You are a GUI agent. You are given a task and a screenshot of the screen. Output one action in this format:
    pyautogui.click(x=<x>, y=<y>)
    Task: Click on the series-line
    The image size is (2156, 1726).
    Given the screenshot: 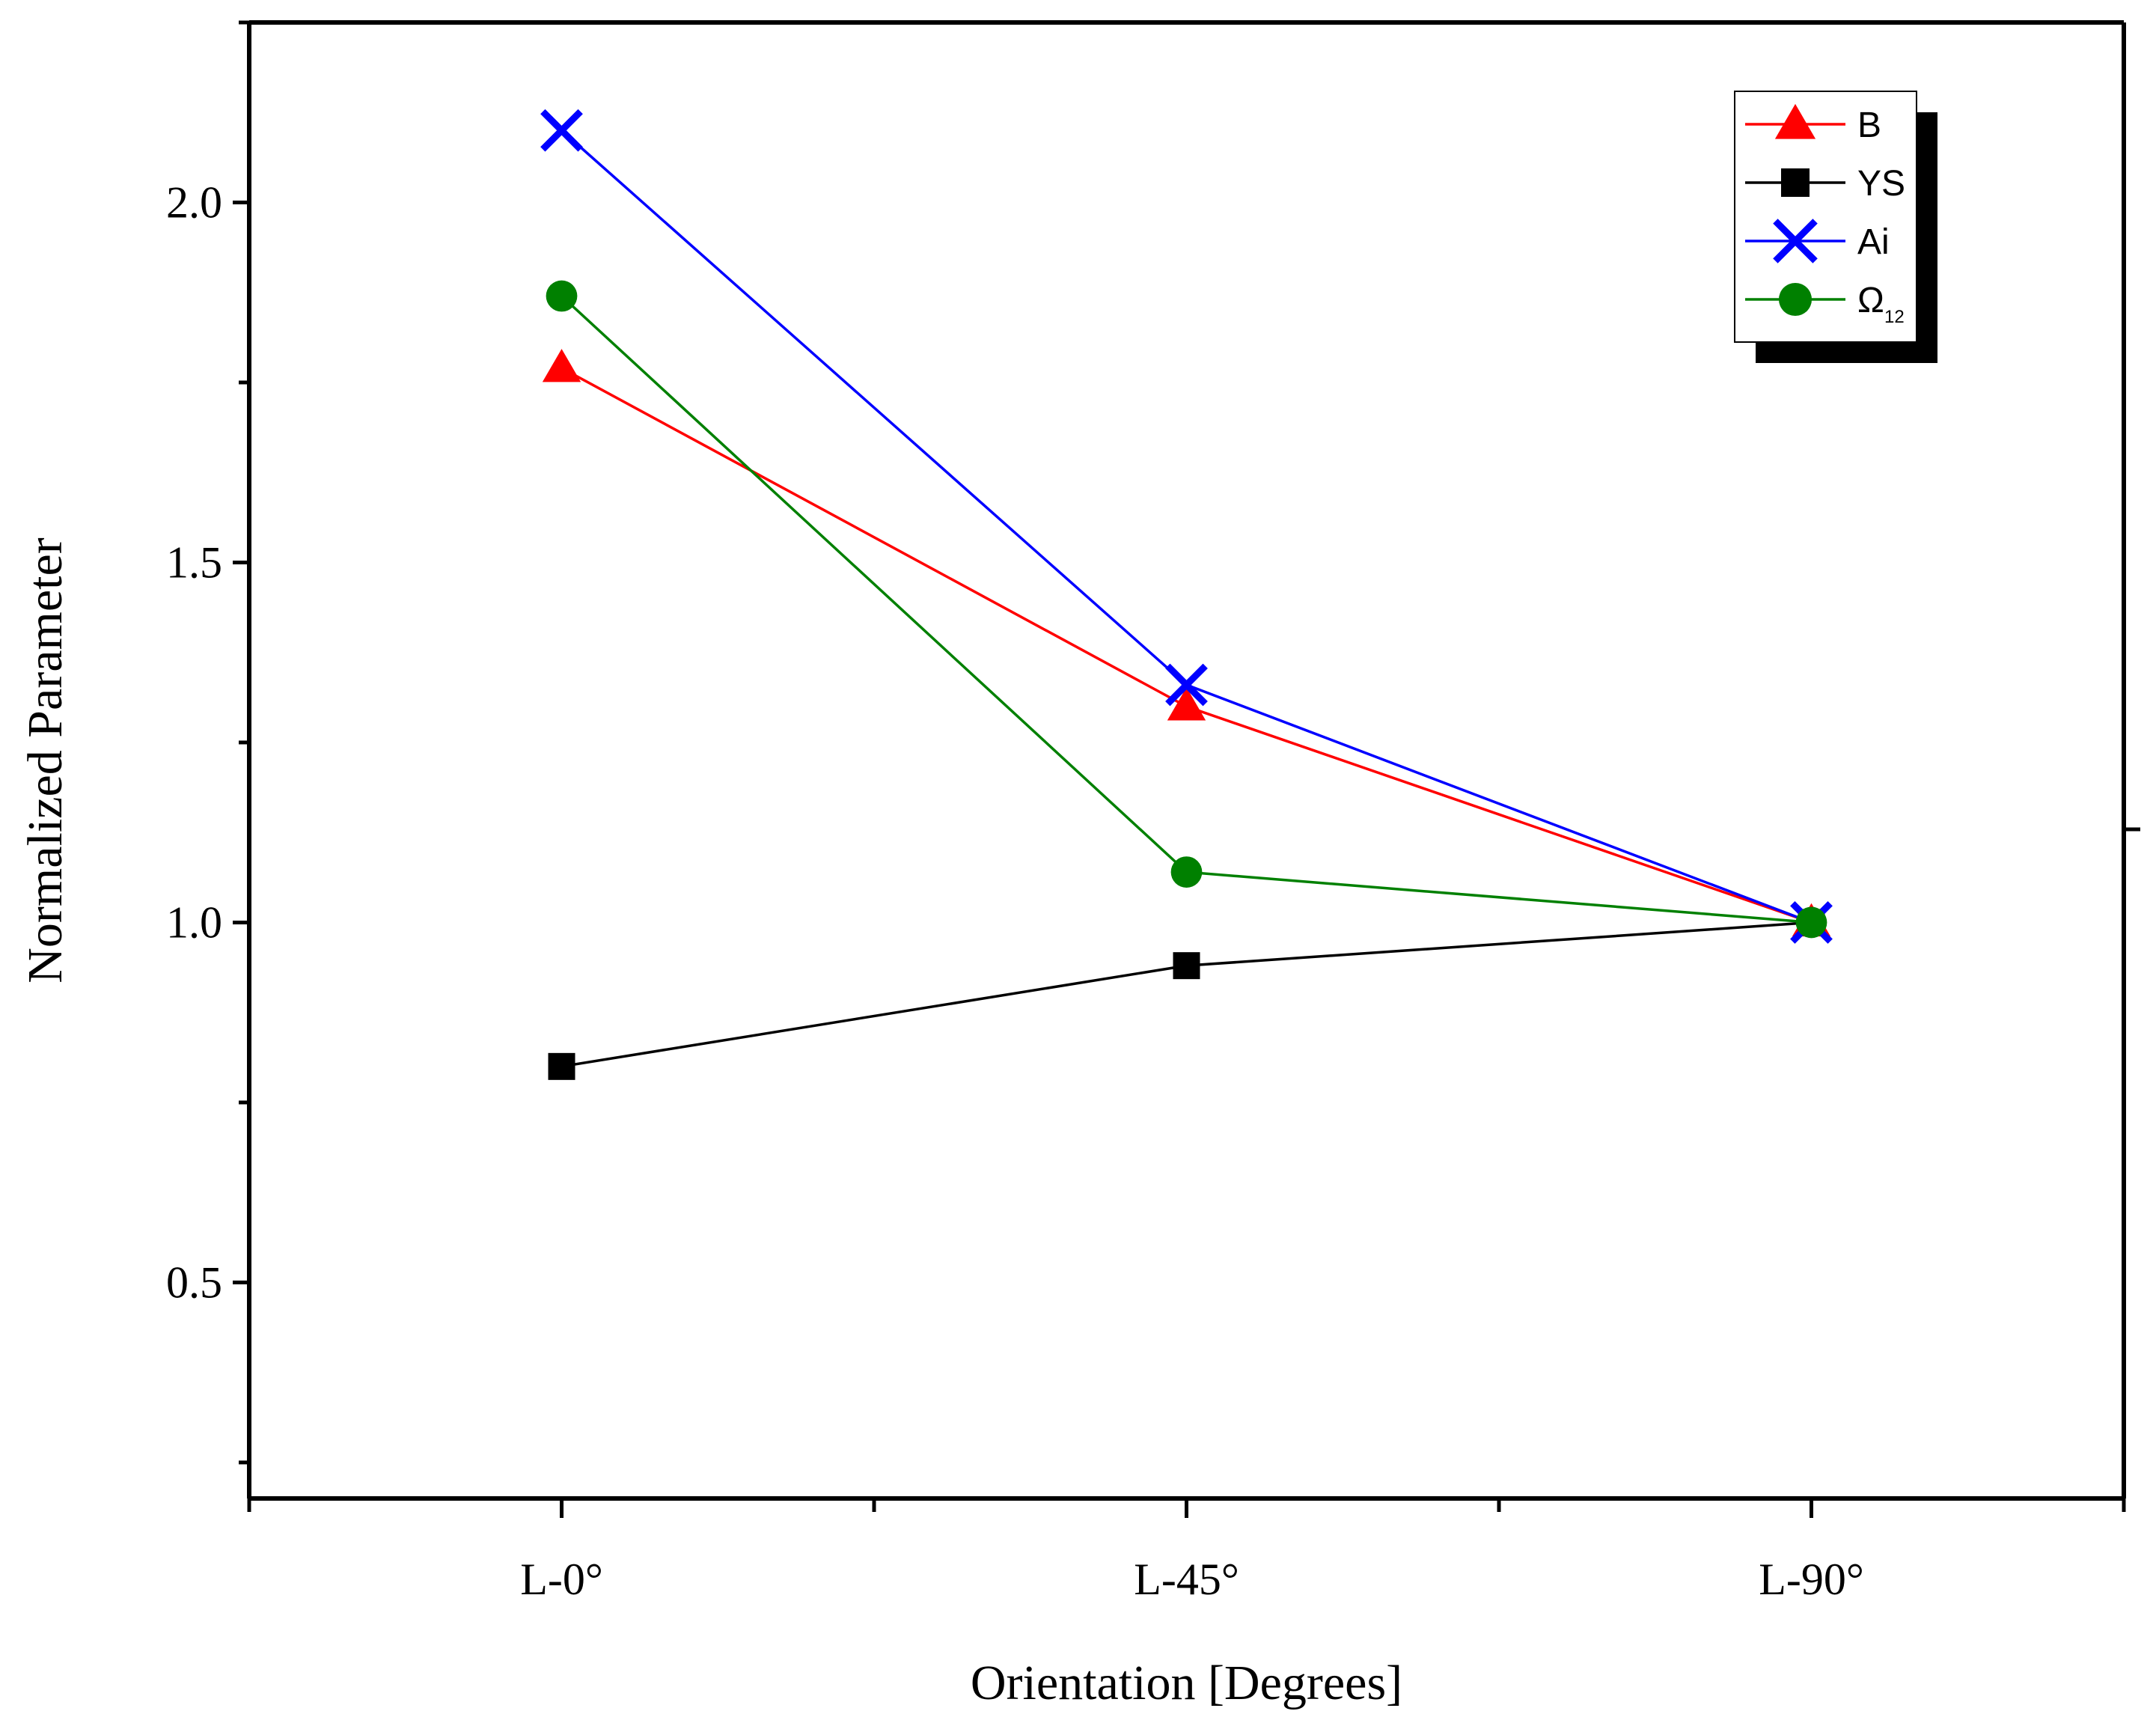 What is the action you would take?
    pyautogui.click(x=1186, y=994)
    